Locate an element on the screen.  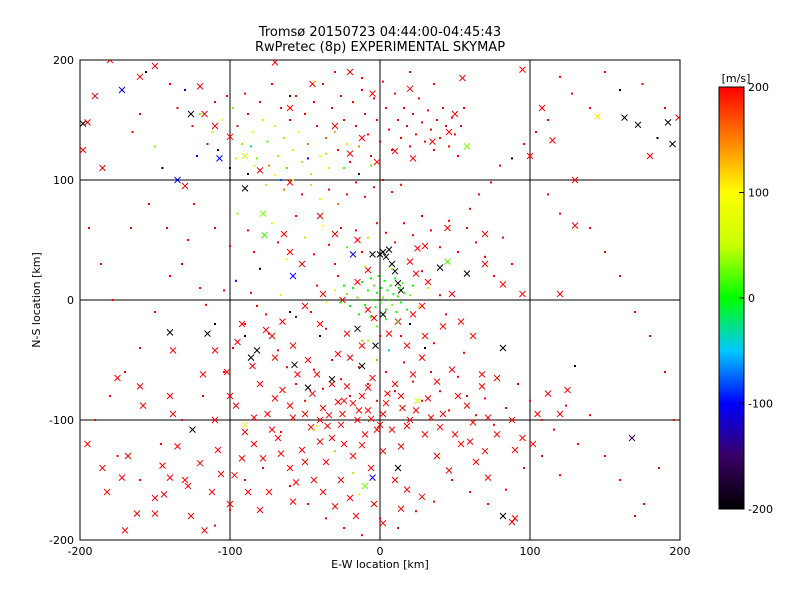
colorbar-tick-label: -200 is located at coordinates (760, 509).